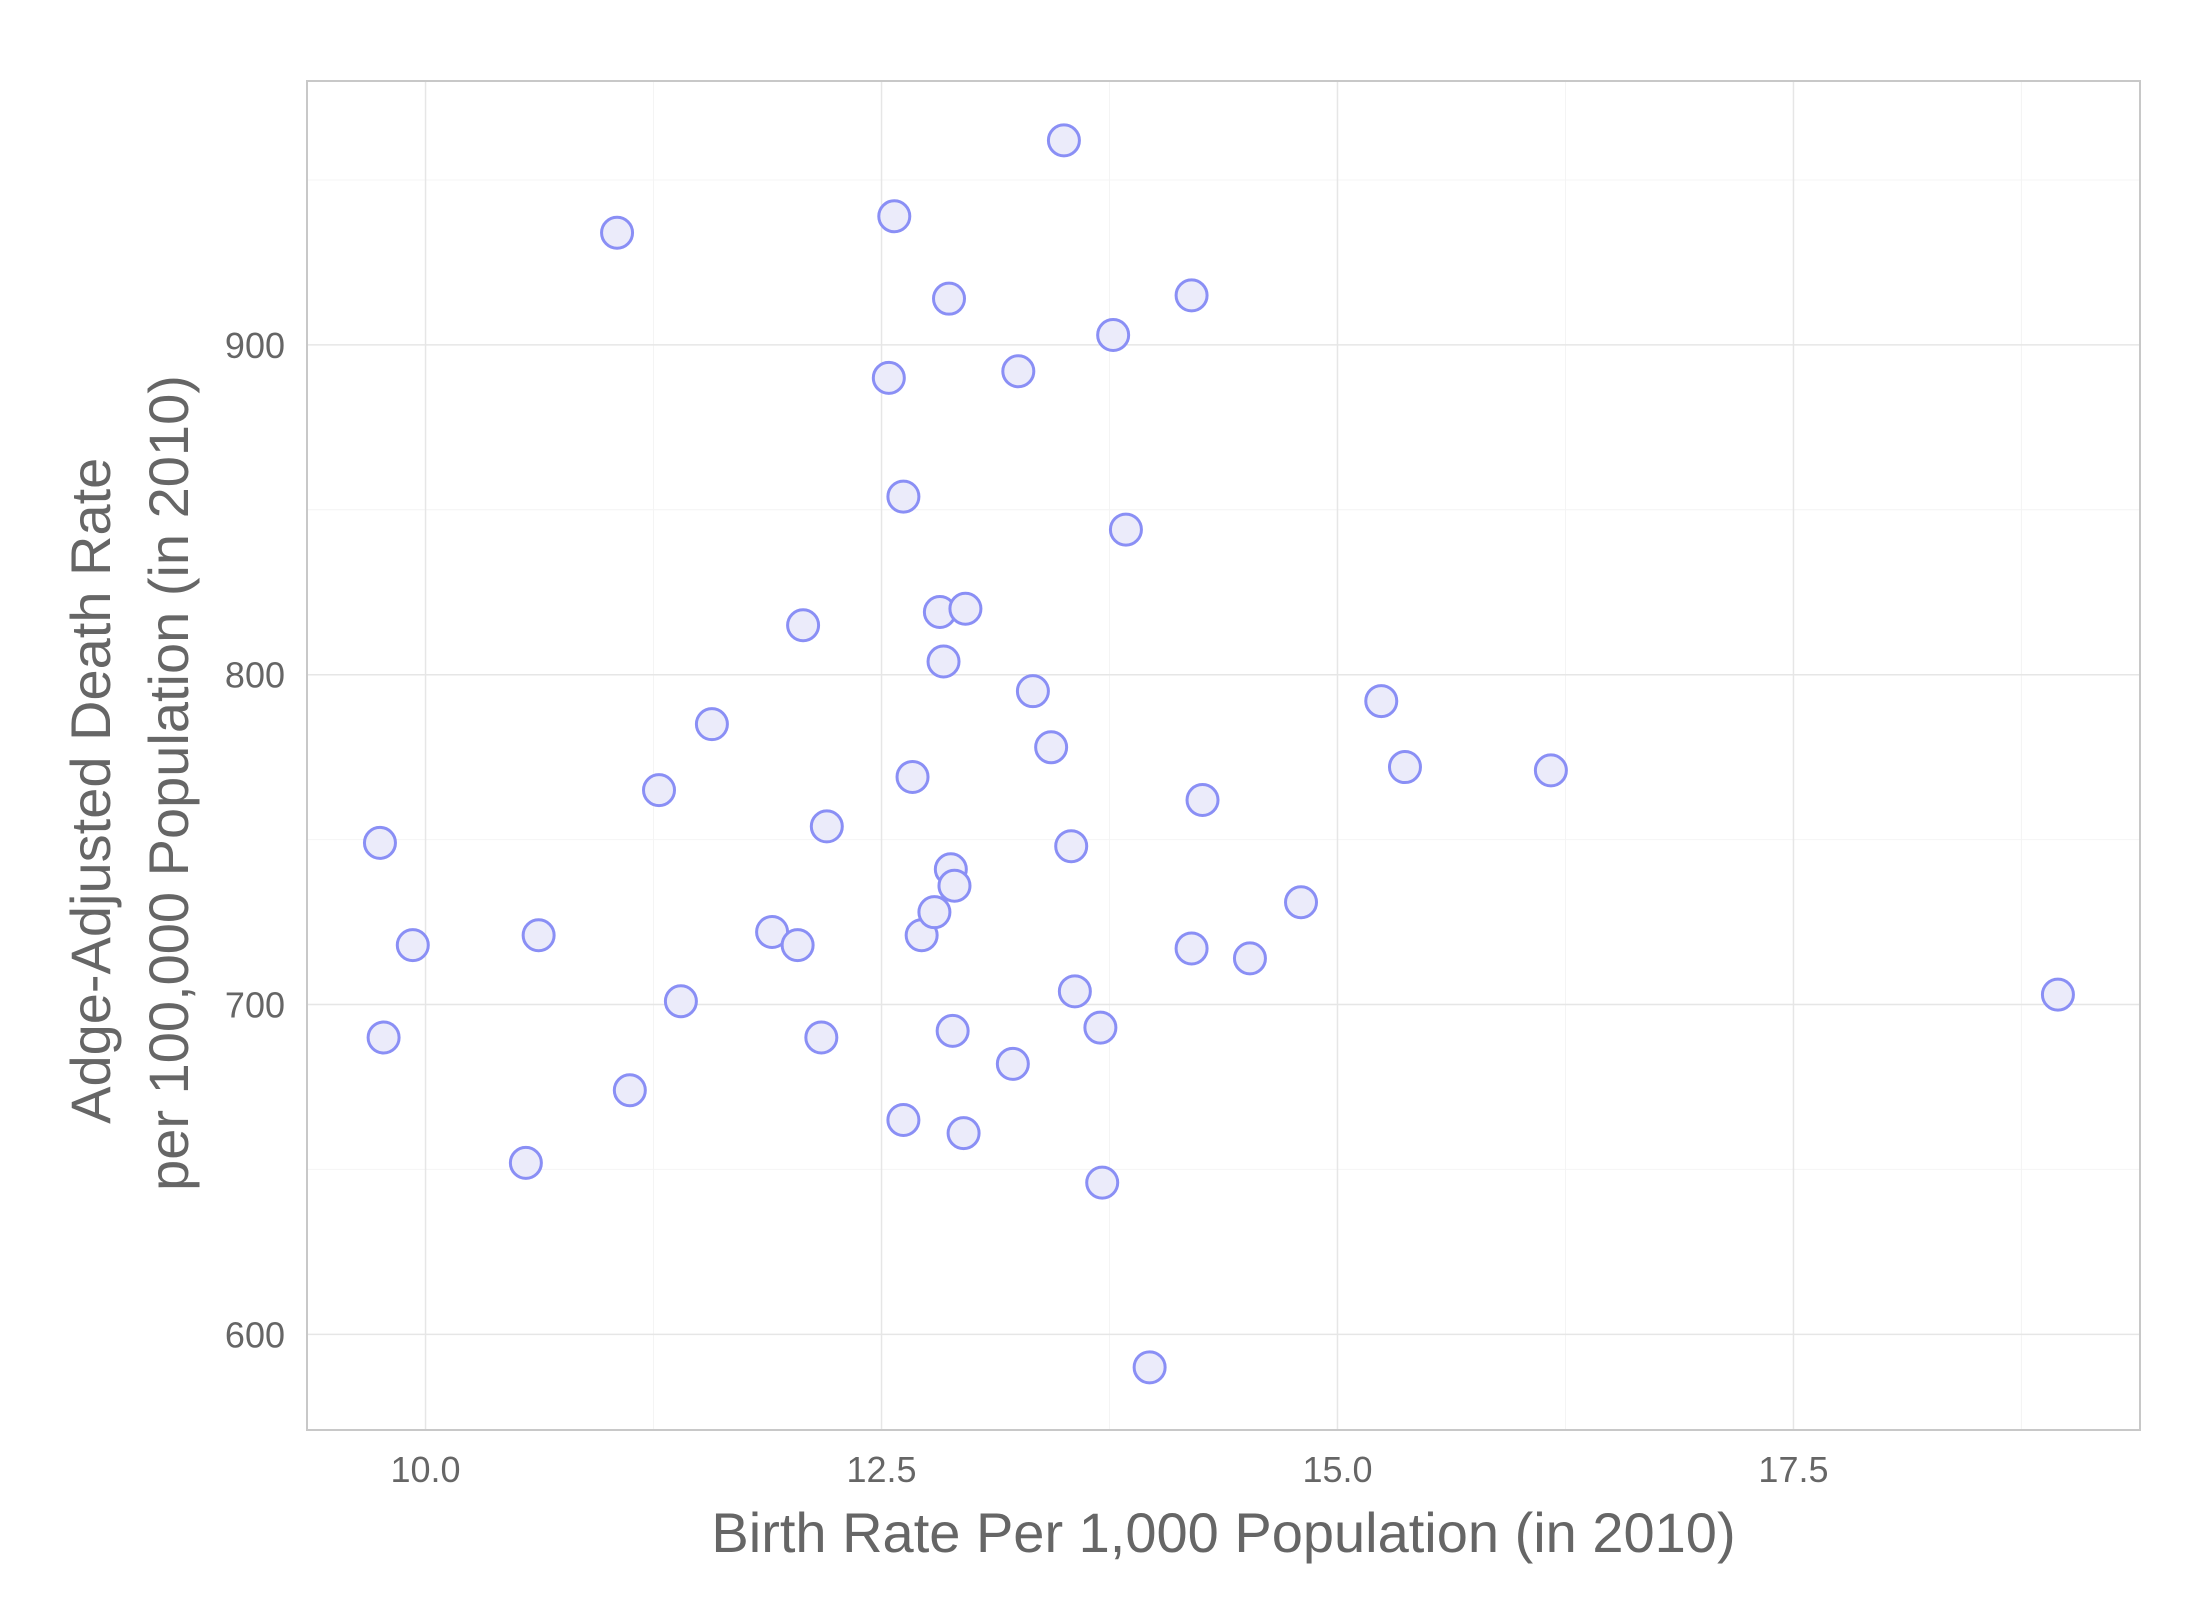  What do you see at coordinates (255, 345) in the screenshot?
I see `y-tick-label: 900` at bounding box center [255, 345].